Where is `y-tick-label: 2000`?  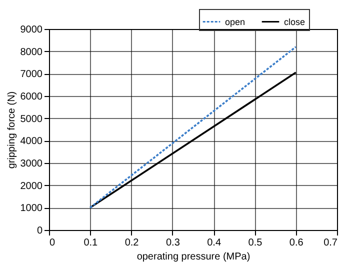
y-tick-label: 2000 is located at coordinates (31, 186).